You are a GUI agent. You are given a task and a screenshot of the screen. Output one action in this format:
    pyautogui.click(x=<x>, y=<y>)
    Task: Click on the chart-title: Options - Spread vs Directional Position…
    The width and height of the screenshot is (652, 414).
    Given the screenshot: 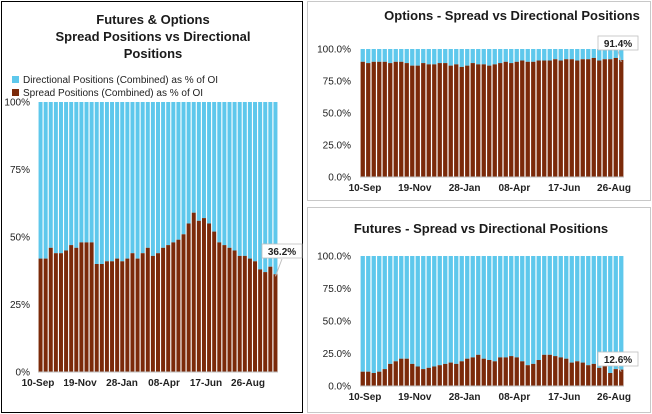 What is the action you would take?
    pyautogui.click(x=512, y=15)
    